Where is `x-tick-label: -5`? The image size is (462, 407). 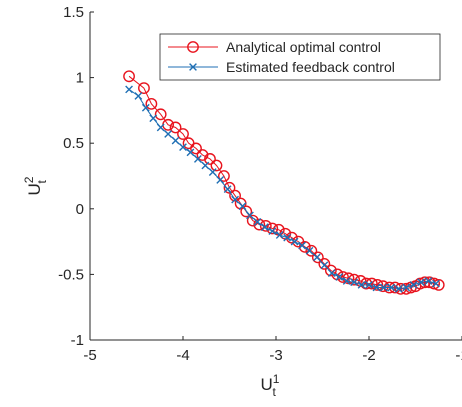
x-tick-label: -5 is located at coordinates (89, 355).